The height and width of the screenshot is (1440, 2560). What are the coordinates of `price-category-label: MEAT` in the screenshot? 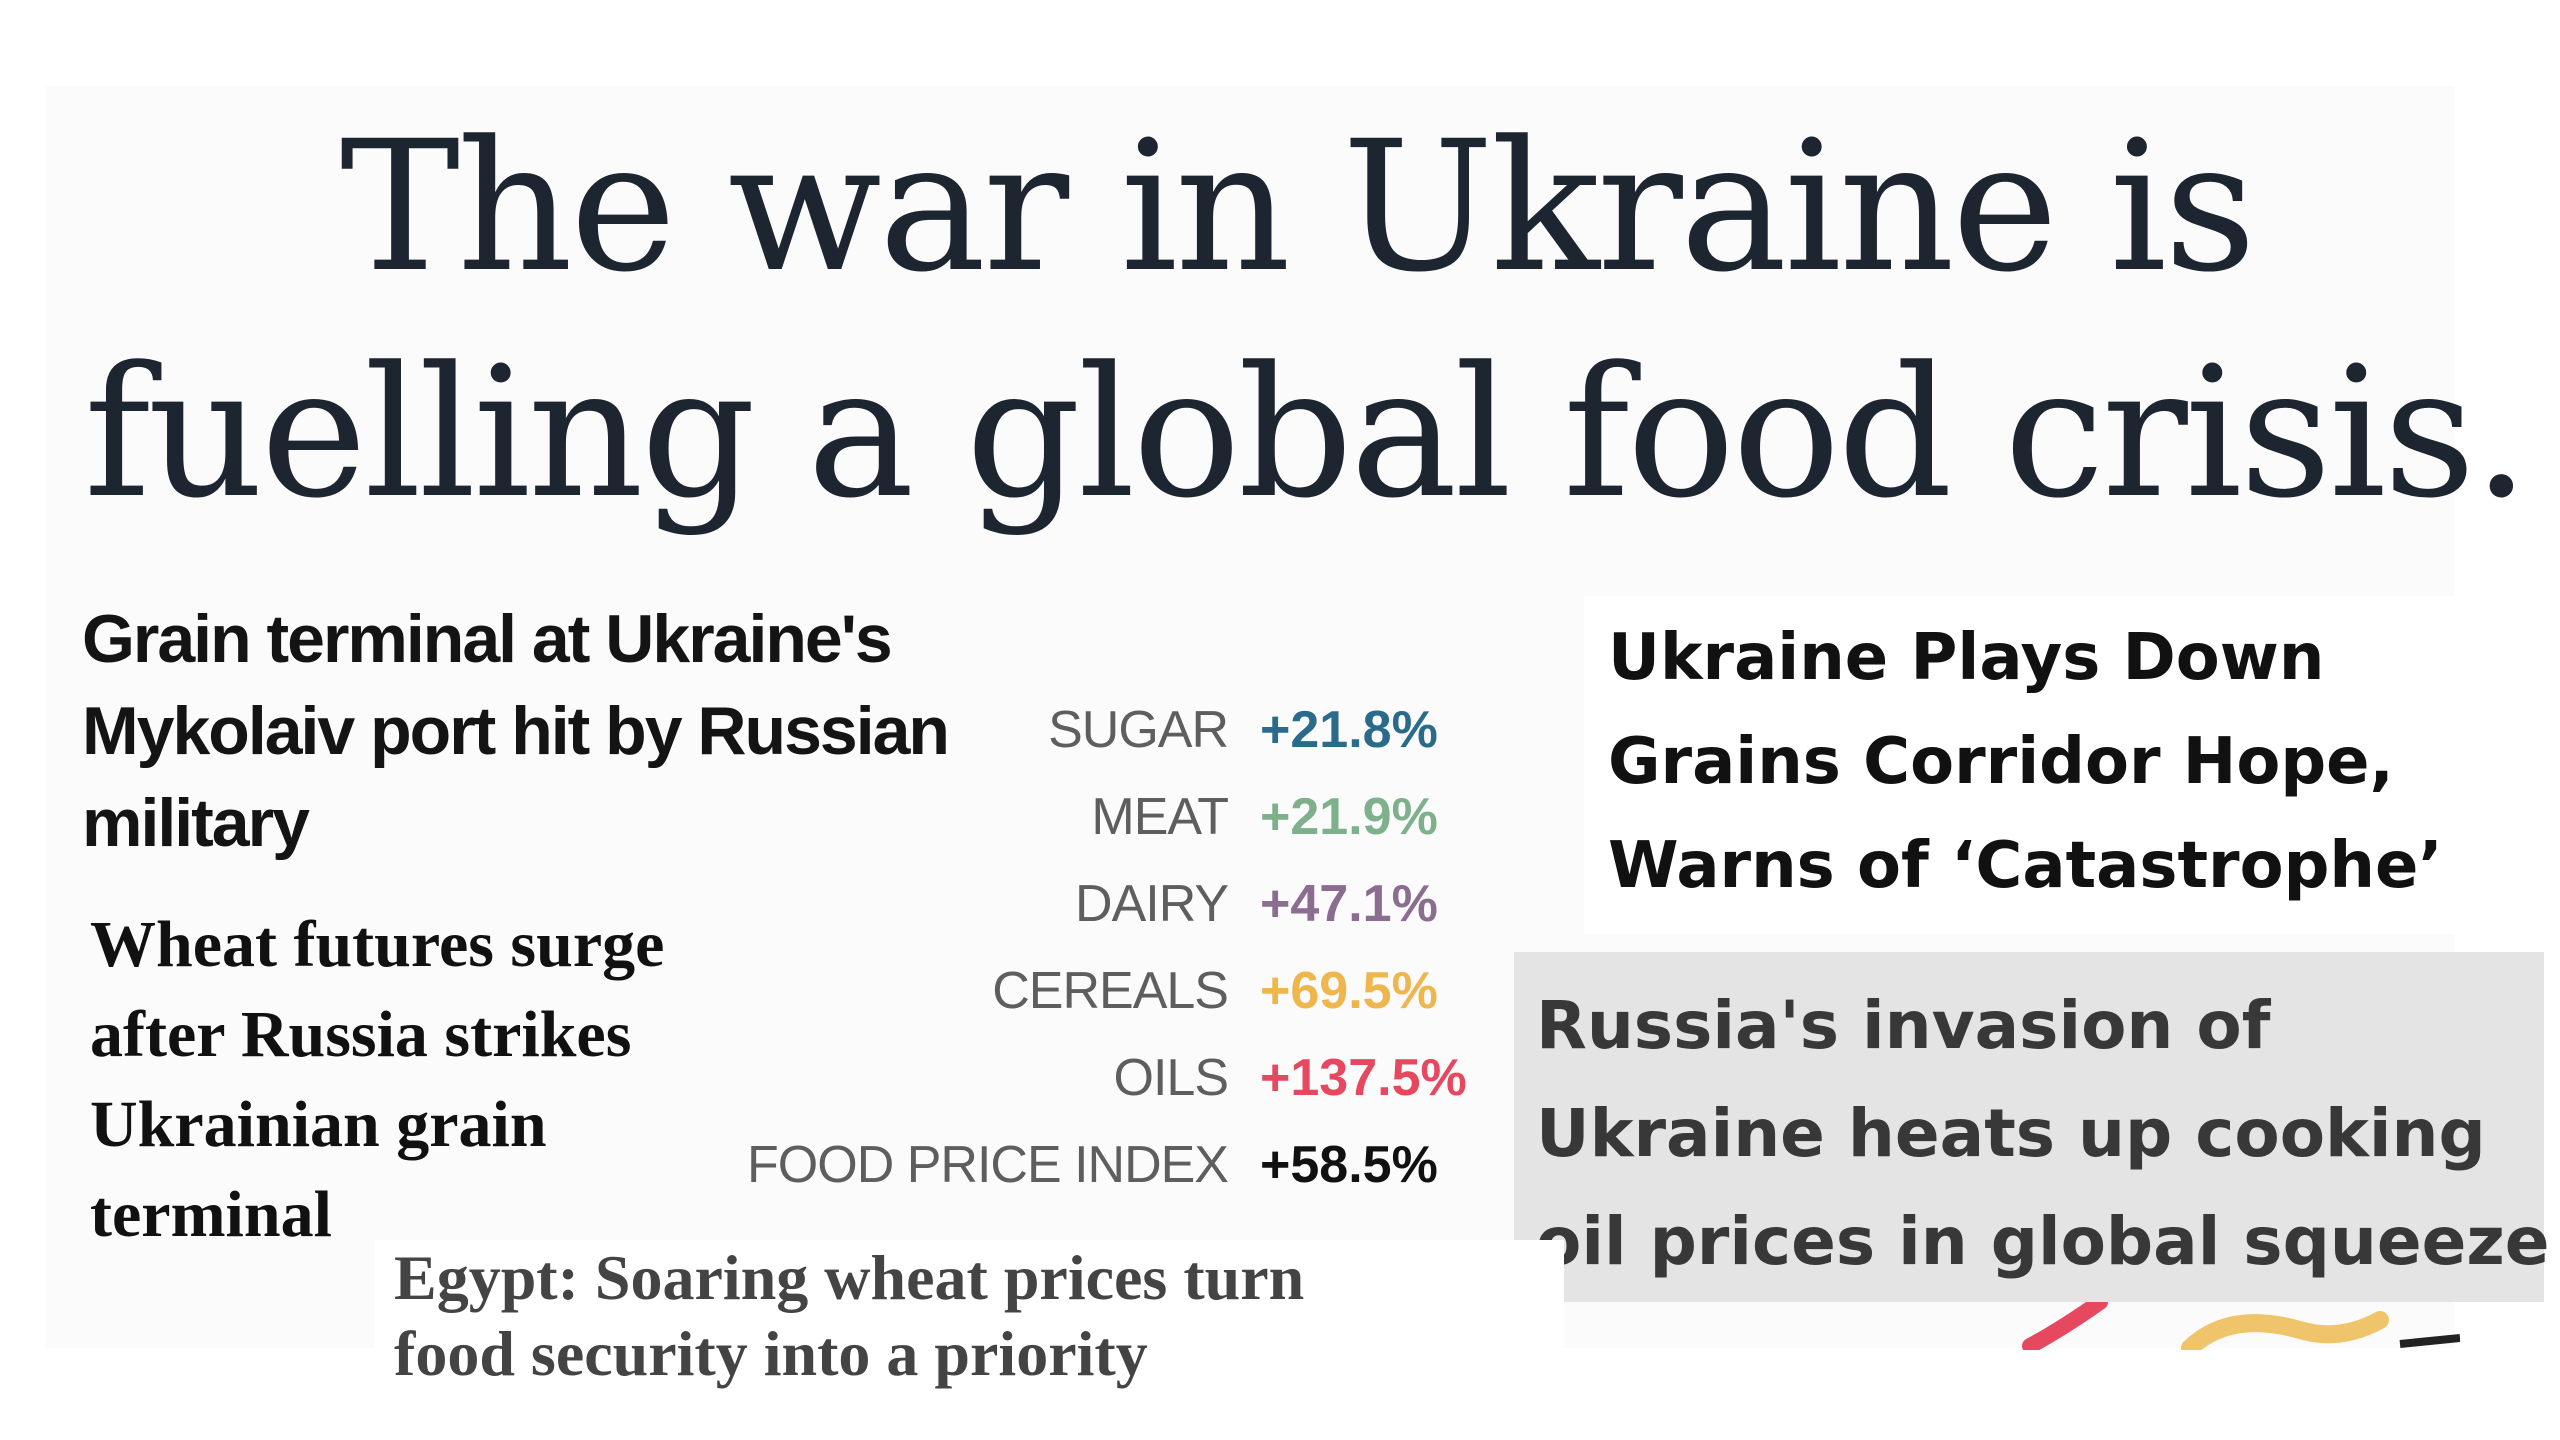 It's located at (1160, 817).